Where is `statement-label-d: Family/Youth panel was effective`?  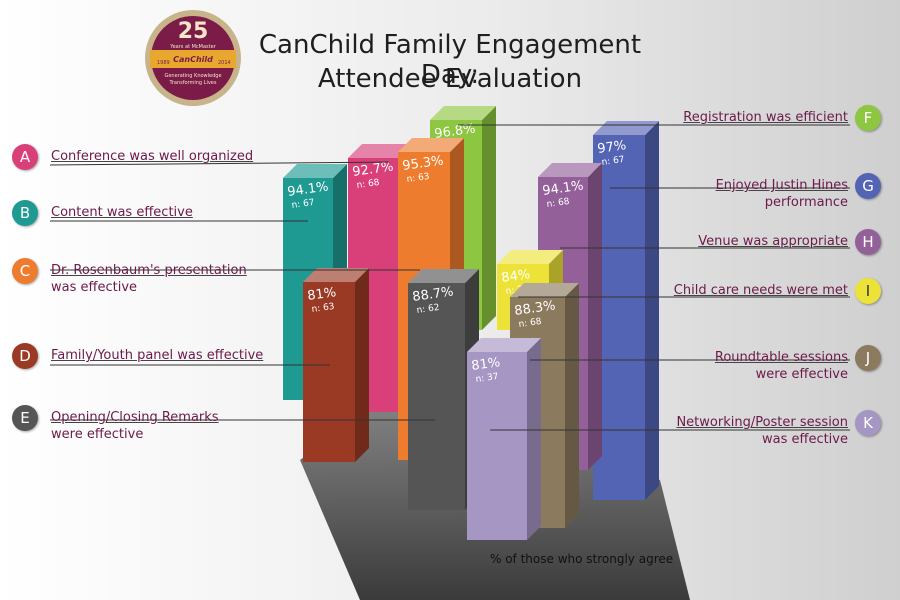 statement-label-d: Family/Youth panel was effective is located at coordinates (157, 355).